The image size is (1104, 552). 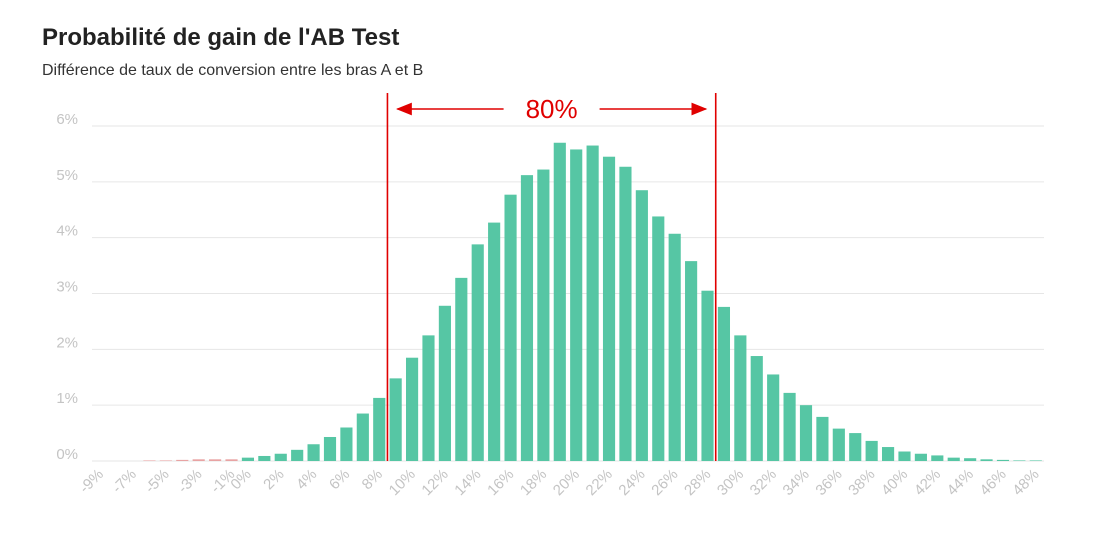 What do you see at coordinates (894, 482) in the screenshot?
I see `x-tick-label: 40%` at bounding box center [894, 482].